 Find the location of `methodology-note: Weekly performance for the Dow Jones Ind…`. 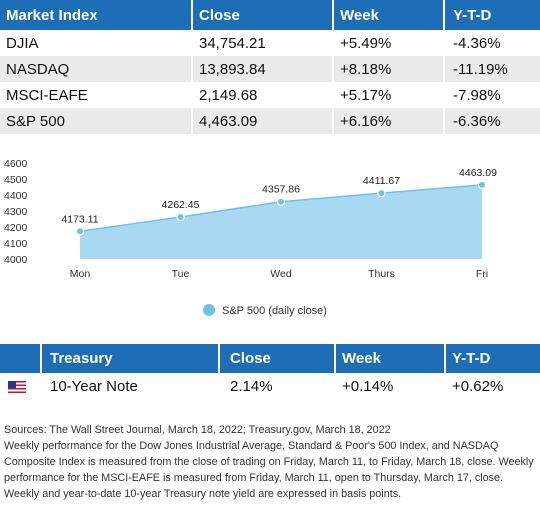

methodology-note: Weekly performance for the Dow Jones Ind… is located at coordinates (269, 470).